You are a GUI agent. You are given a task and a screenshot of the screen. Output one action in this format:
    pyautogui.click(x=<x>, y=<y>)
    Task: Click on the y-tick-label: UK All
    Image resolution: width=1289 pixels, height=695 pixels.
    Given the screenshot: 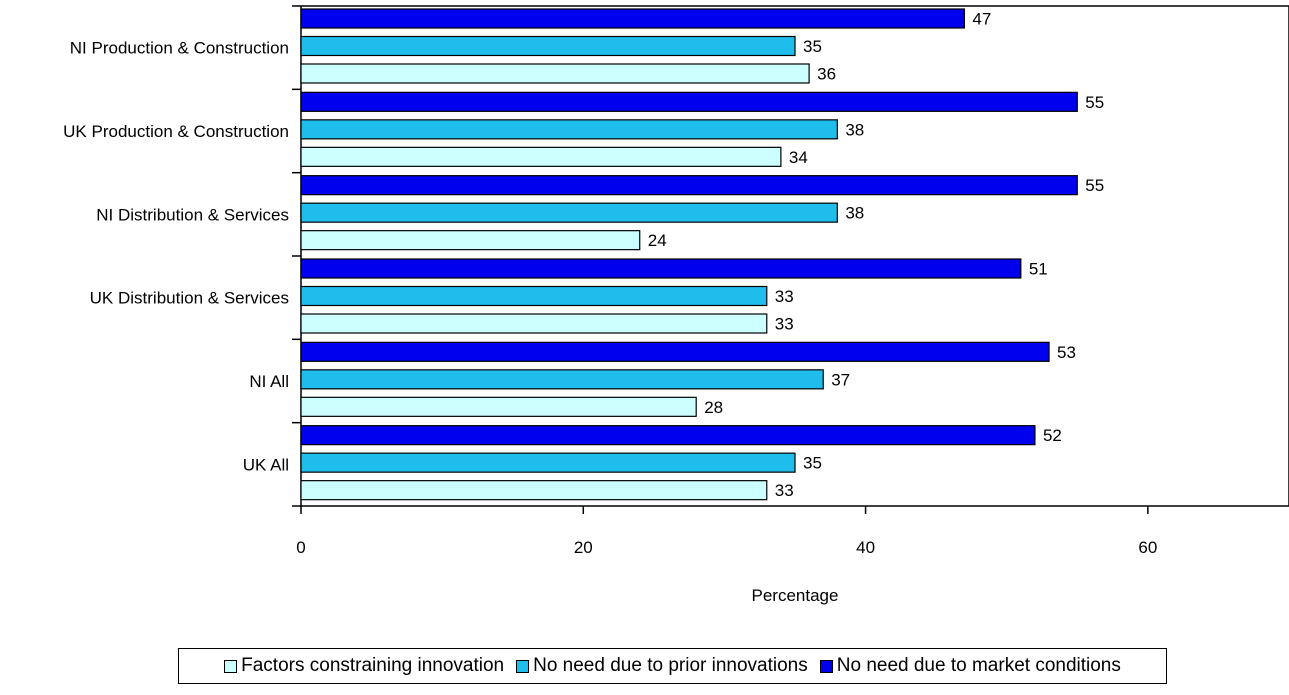 What is the action you would take?
    pyautogui.click(x=266, y=464)
    